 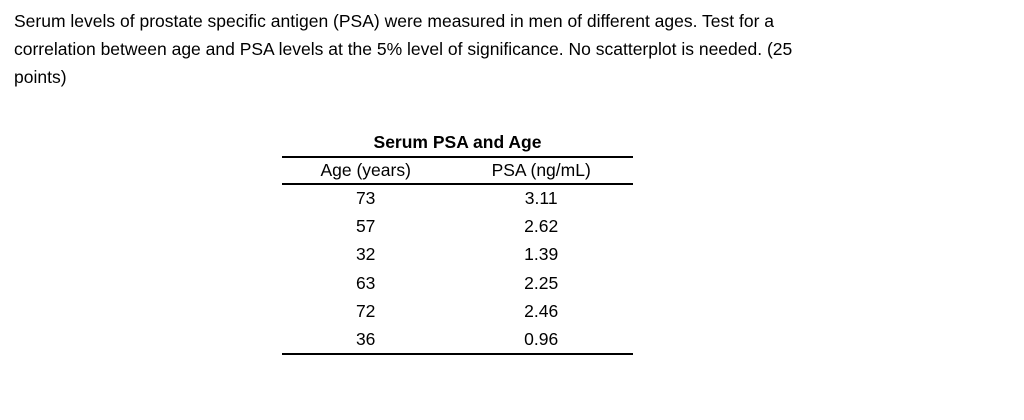 What do you see at coordinates (541, 198) in the screenshot?
I see `table-cell: 3.11` at bounding box center [541, 198].